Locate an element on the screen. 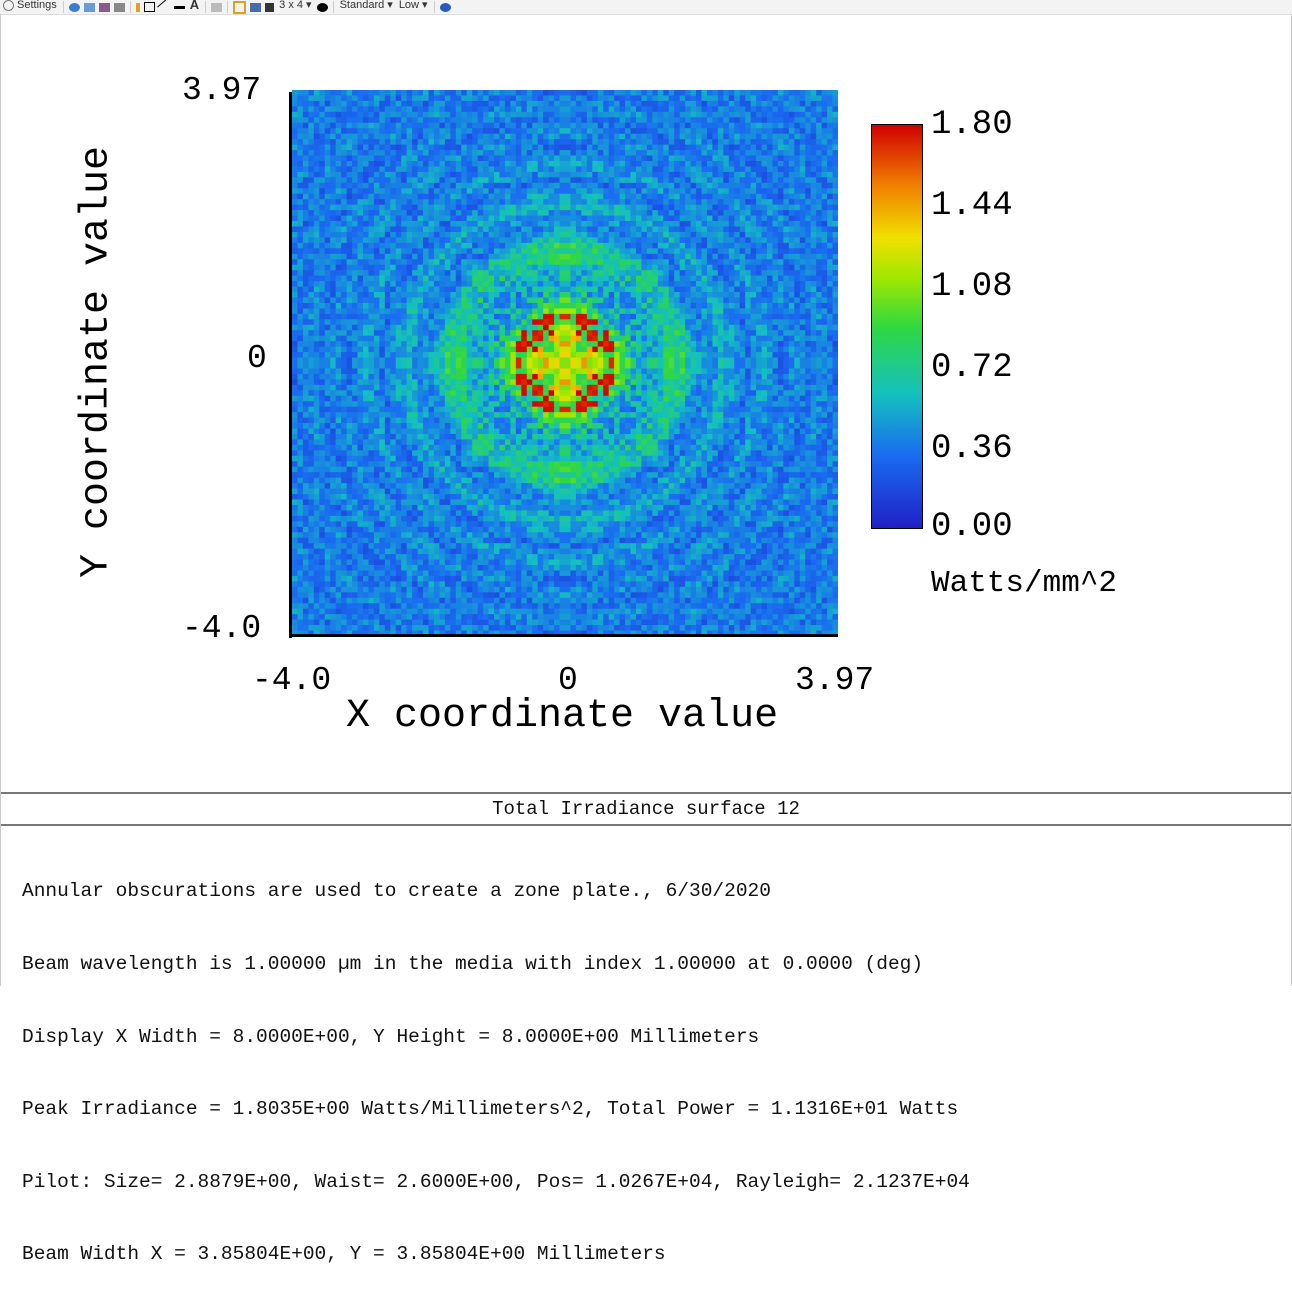  save-icon is located at coordinates (104, 7).